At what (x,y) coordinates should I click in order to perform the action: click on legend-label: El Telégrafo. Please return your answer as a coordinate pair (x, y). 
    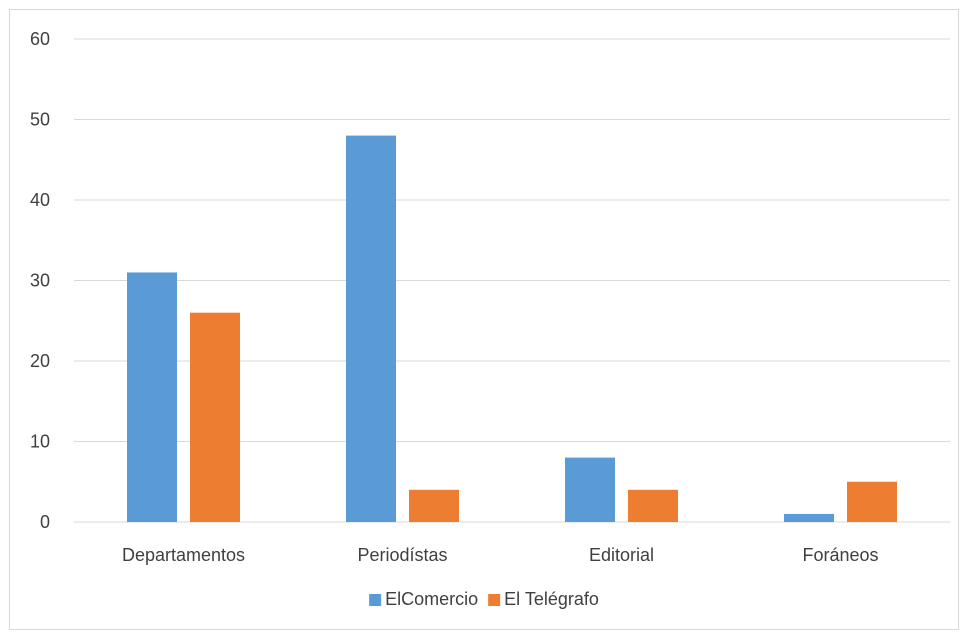
    Looking at the image, I should click on (551, 599).